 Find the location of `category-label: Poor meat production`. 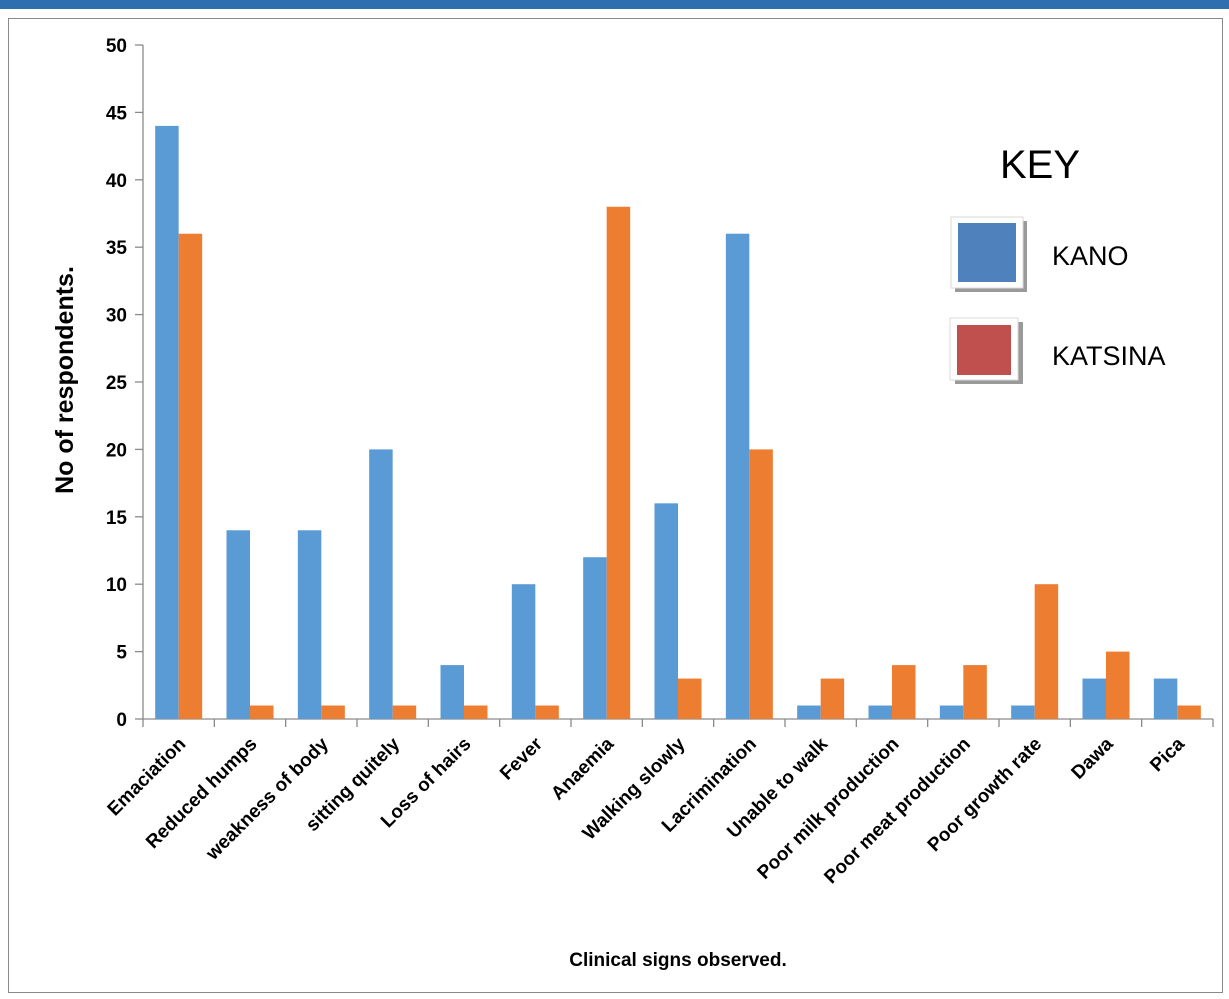

category-label: Poor meat production is located at coordinates (897, 811).